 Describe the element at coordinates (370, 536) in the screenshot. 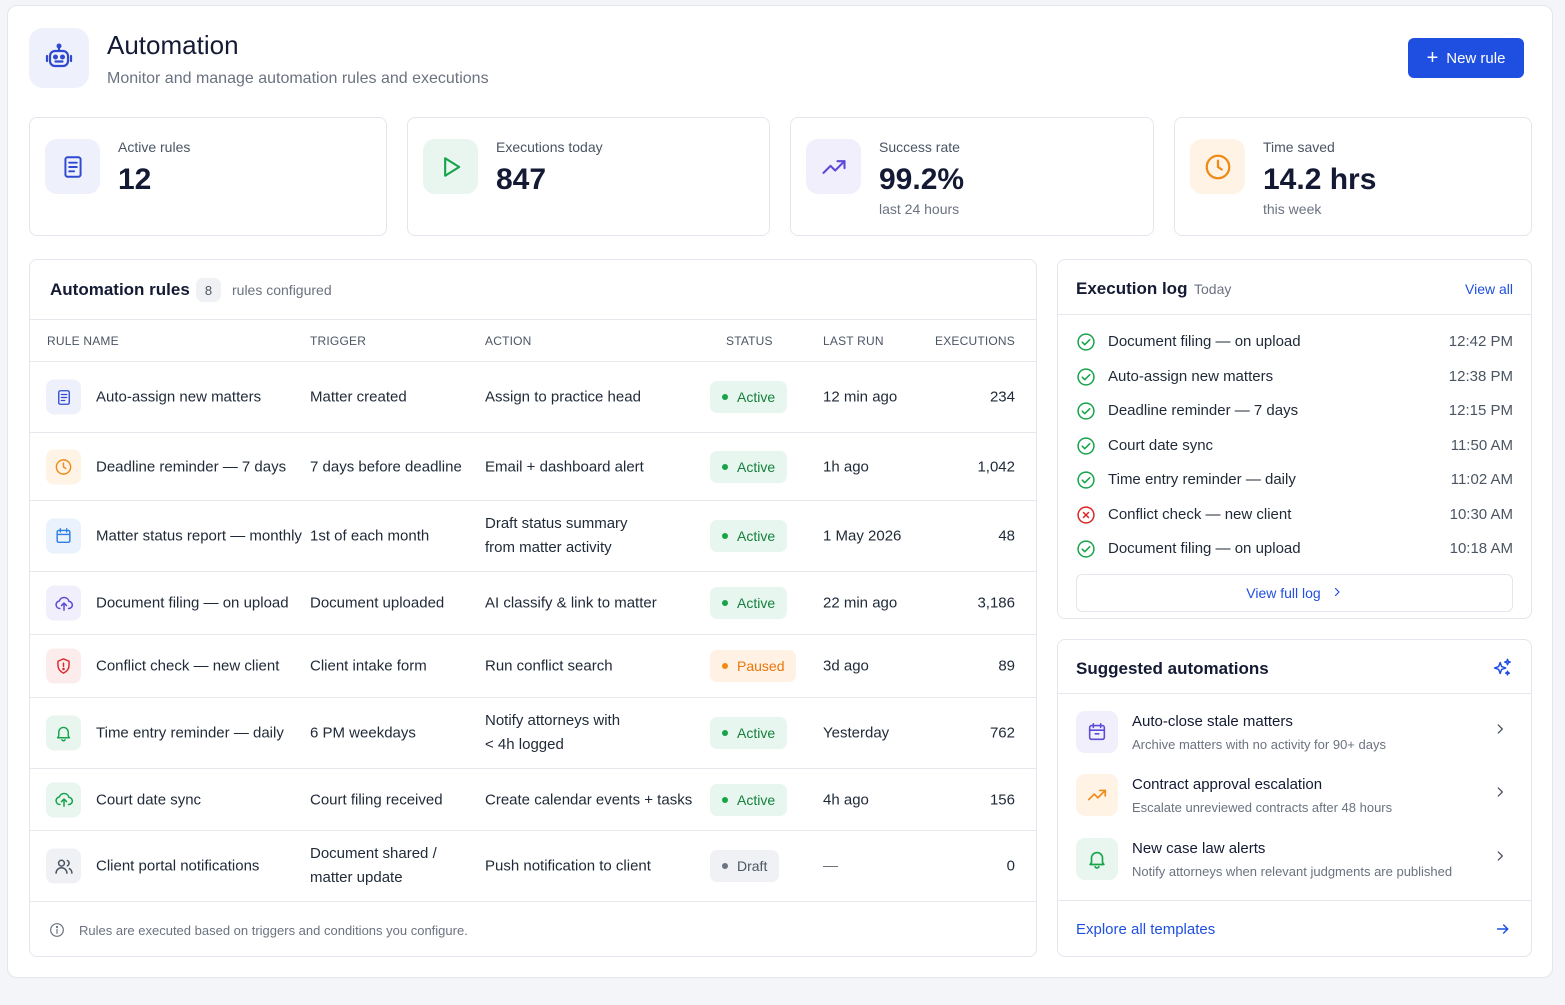

I see `rule-trigger: 1st of each month` at that location.